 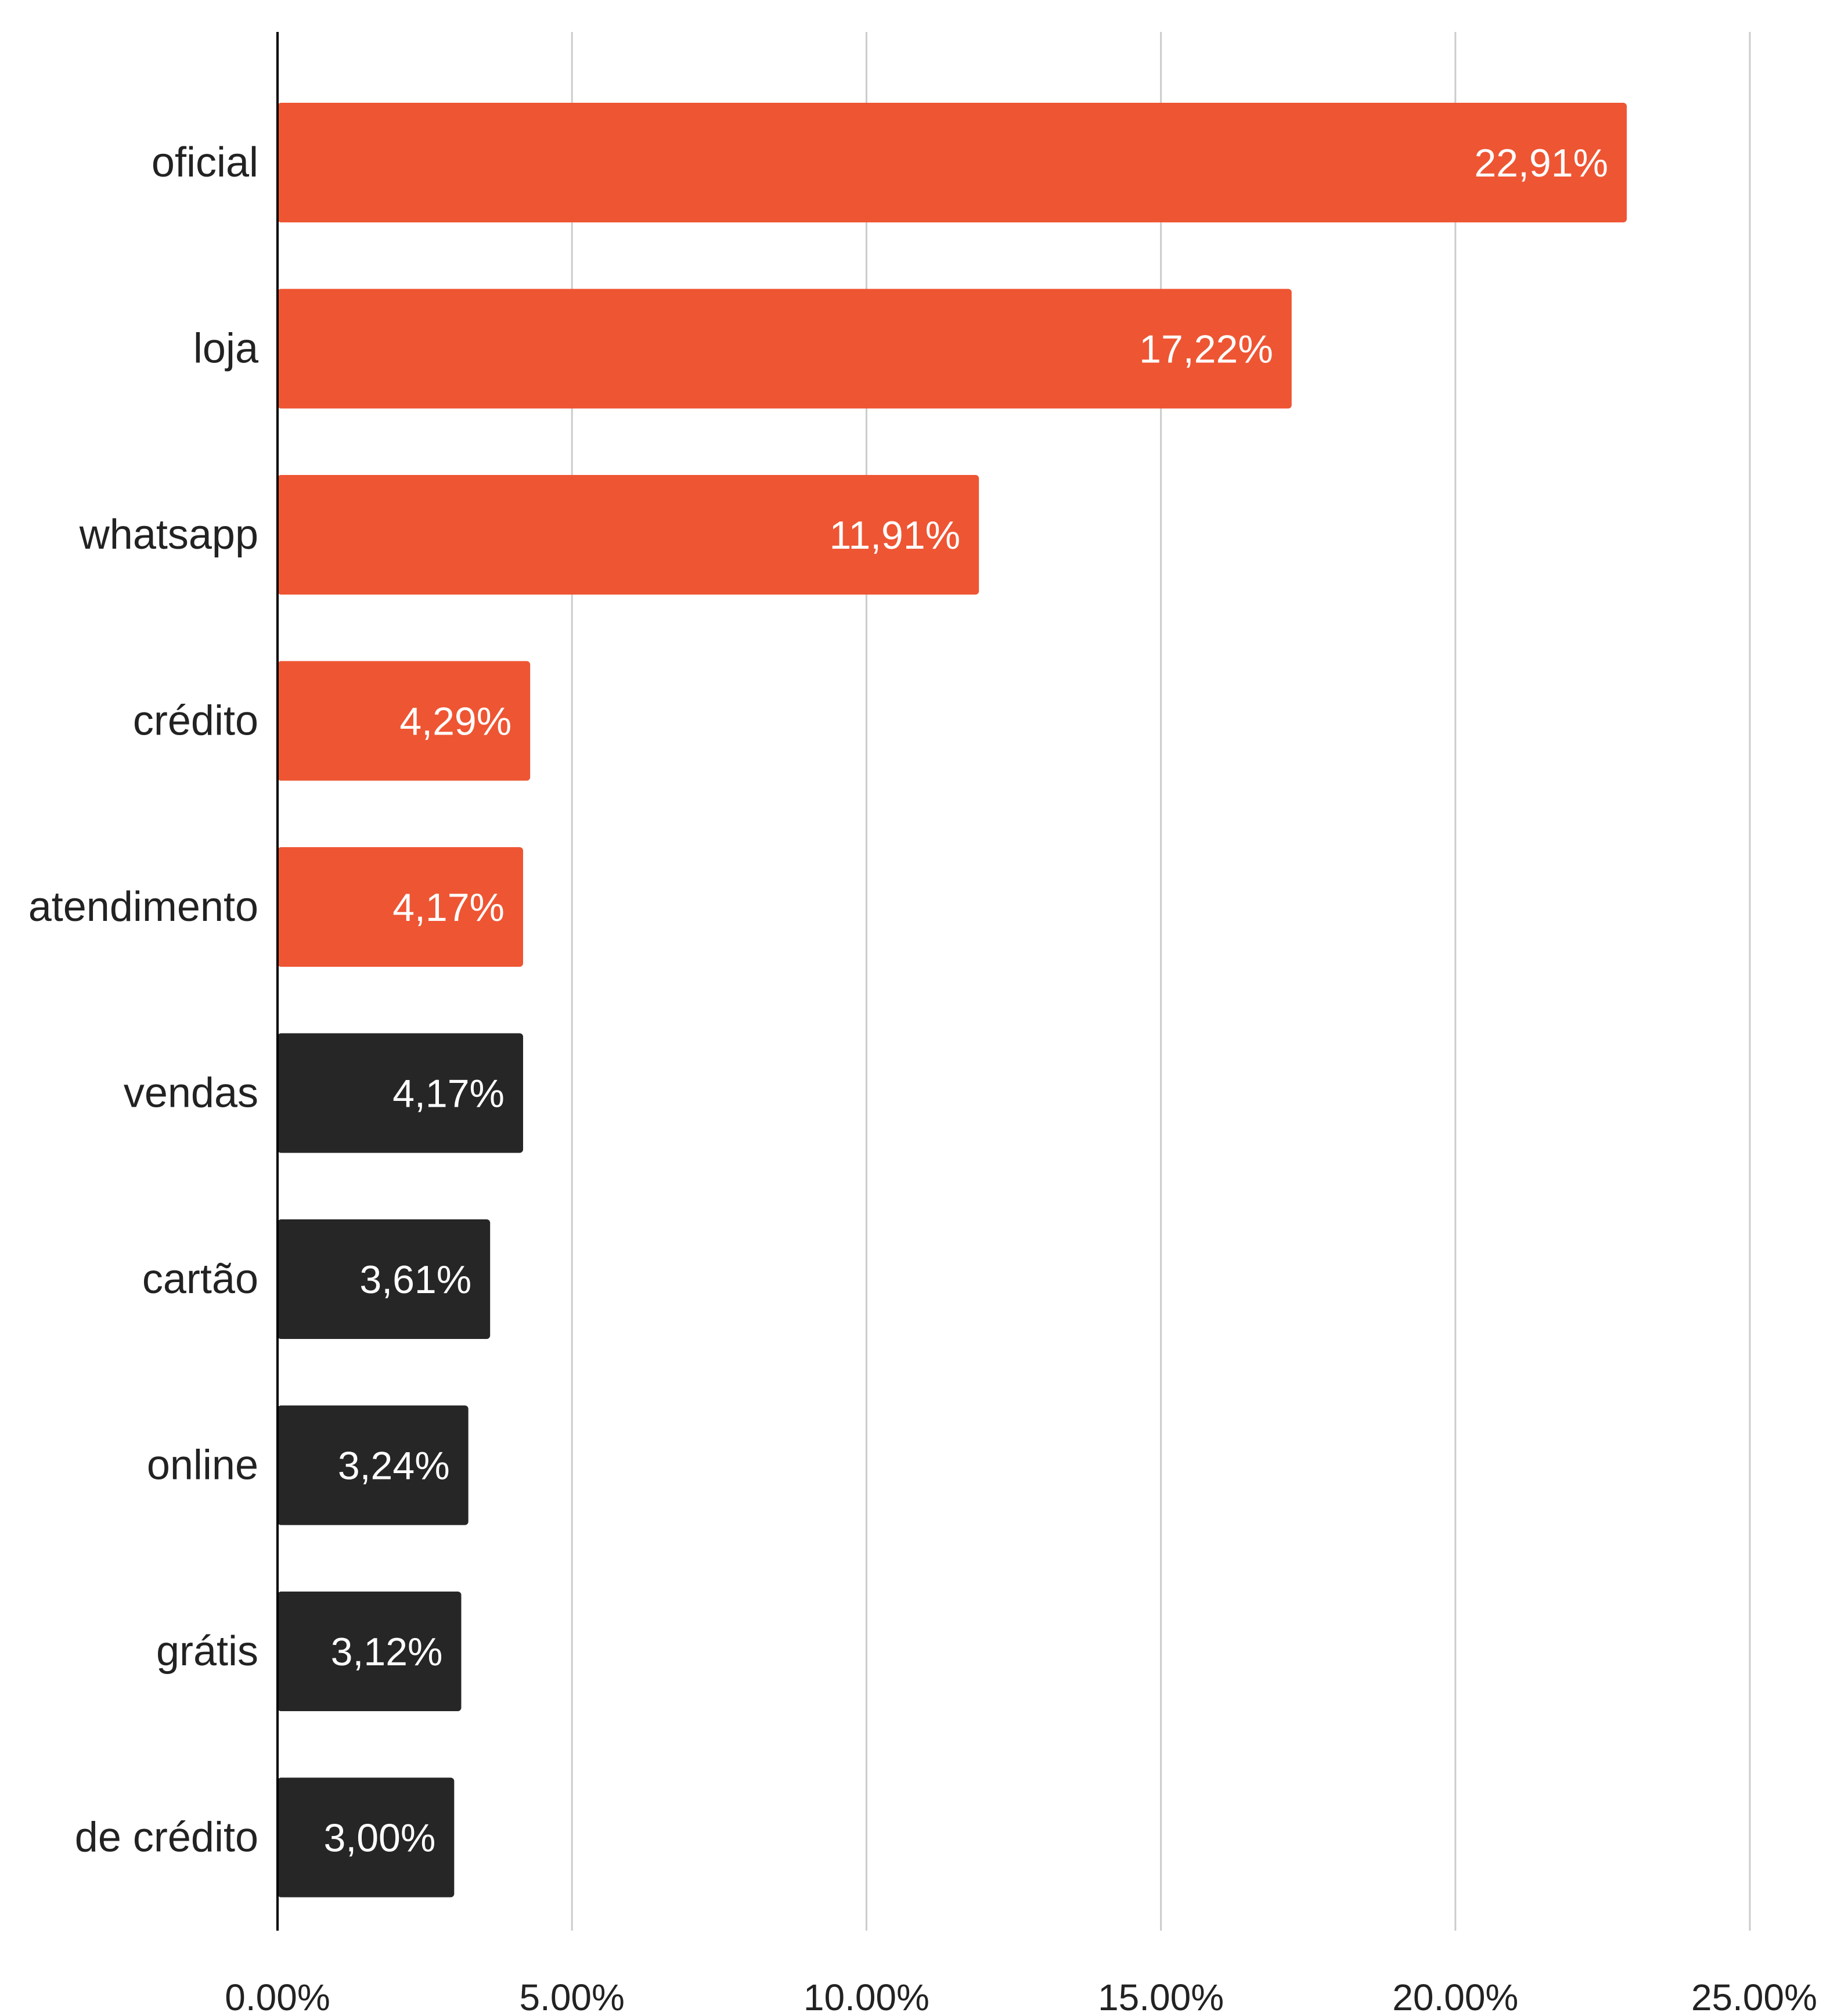 I want to click on category-label: grátis, so click(x=207, y=1651).